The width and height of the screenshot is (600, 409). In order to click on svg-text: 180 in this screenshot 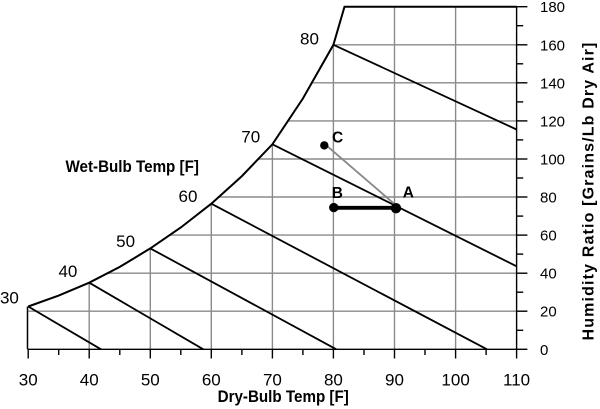, I will do `click(552, 8)`.